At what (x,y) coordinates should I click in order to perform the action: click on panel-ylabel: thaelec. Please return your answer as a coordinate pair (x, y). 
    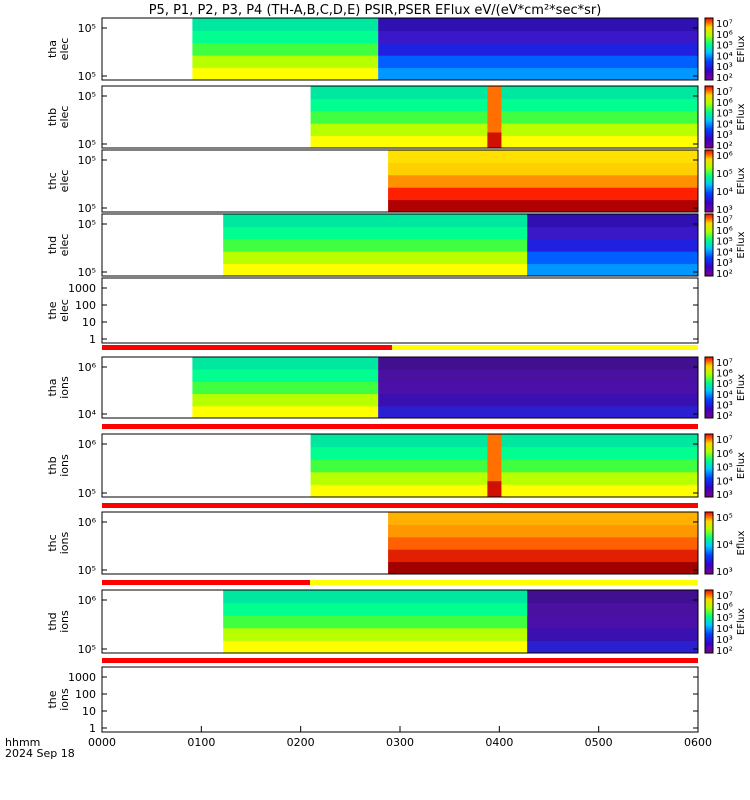
    Looking at the image, I should click on (58, 49).